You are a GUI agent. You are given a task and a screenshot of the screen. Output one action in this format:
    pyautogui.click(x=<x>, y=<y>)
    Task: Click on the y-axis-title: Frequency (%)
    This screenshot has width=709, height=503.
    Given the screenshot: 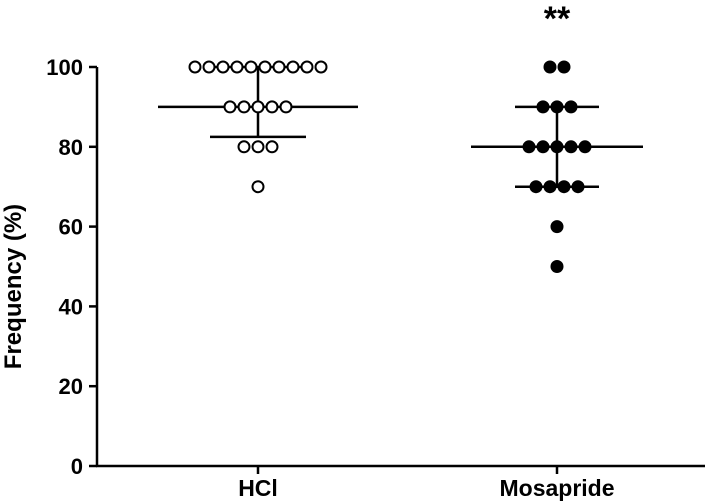 What is the action you would take?
    pyautogui.click(x=13, y=286)
    